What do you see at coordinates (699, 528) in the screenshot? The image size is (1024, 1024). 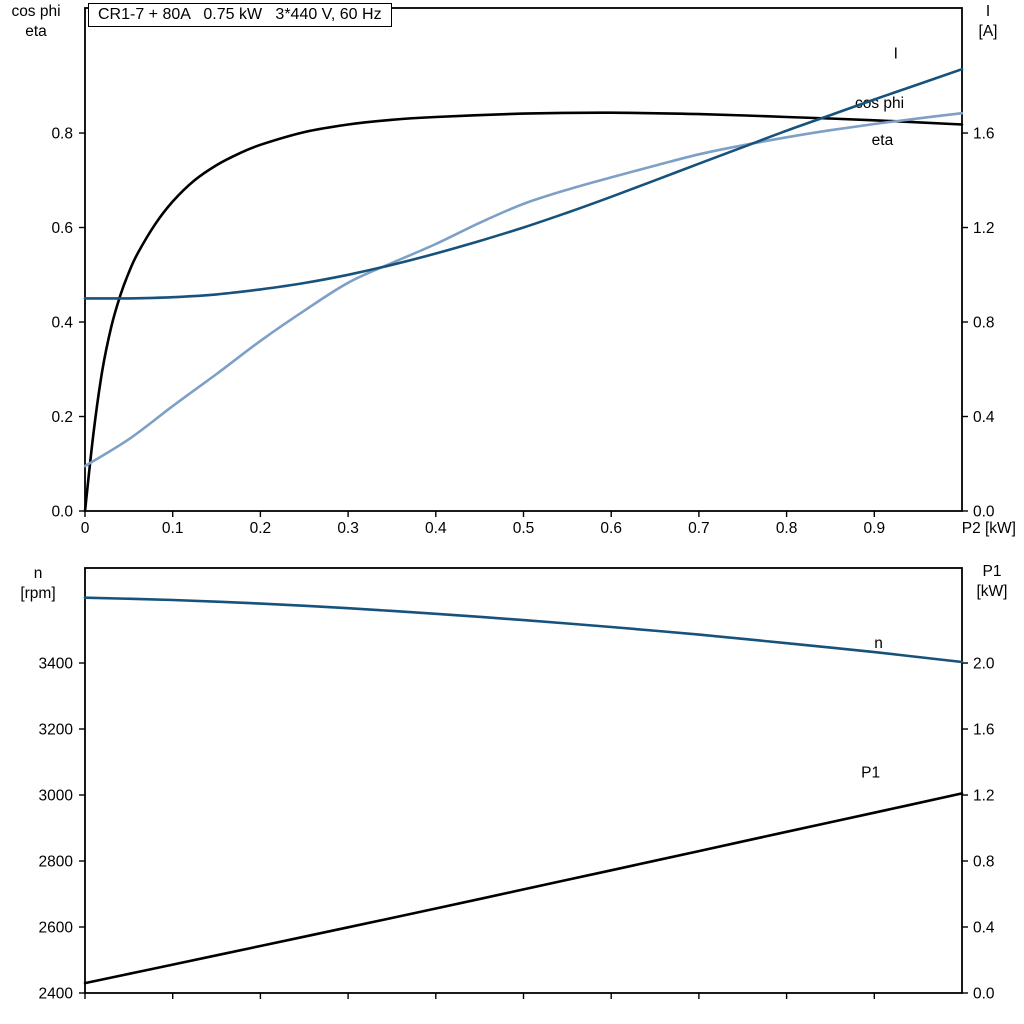 I see `x-tick-label: 0.7` at bounding box center [699, 528].